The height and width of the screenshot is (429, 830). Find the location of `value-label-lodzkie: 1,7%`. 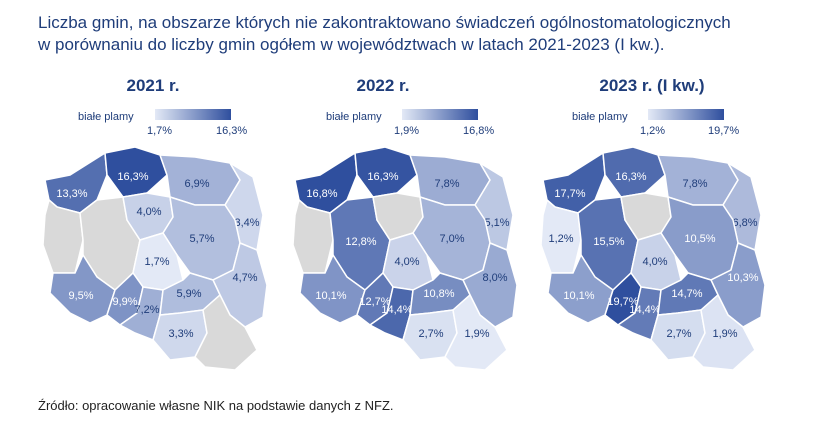

value-label-lodzkie: 1,7% is located at coordinates (156, 262).